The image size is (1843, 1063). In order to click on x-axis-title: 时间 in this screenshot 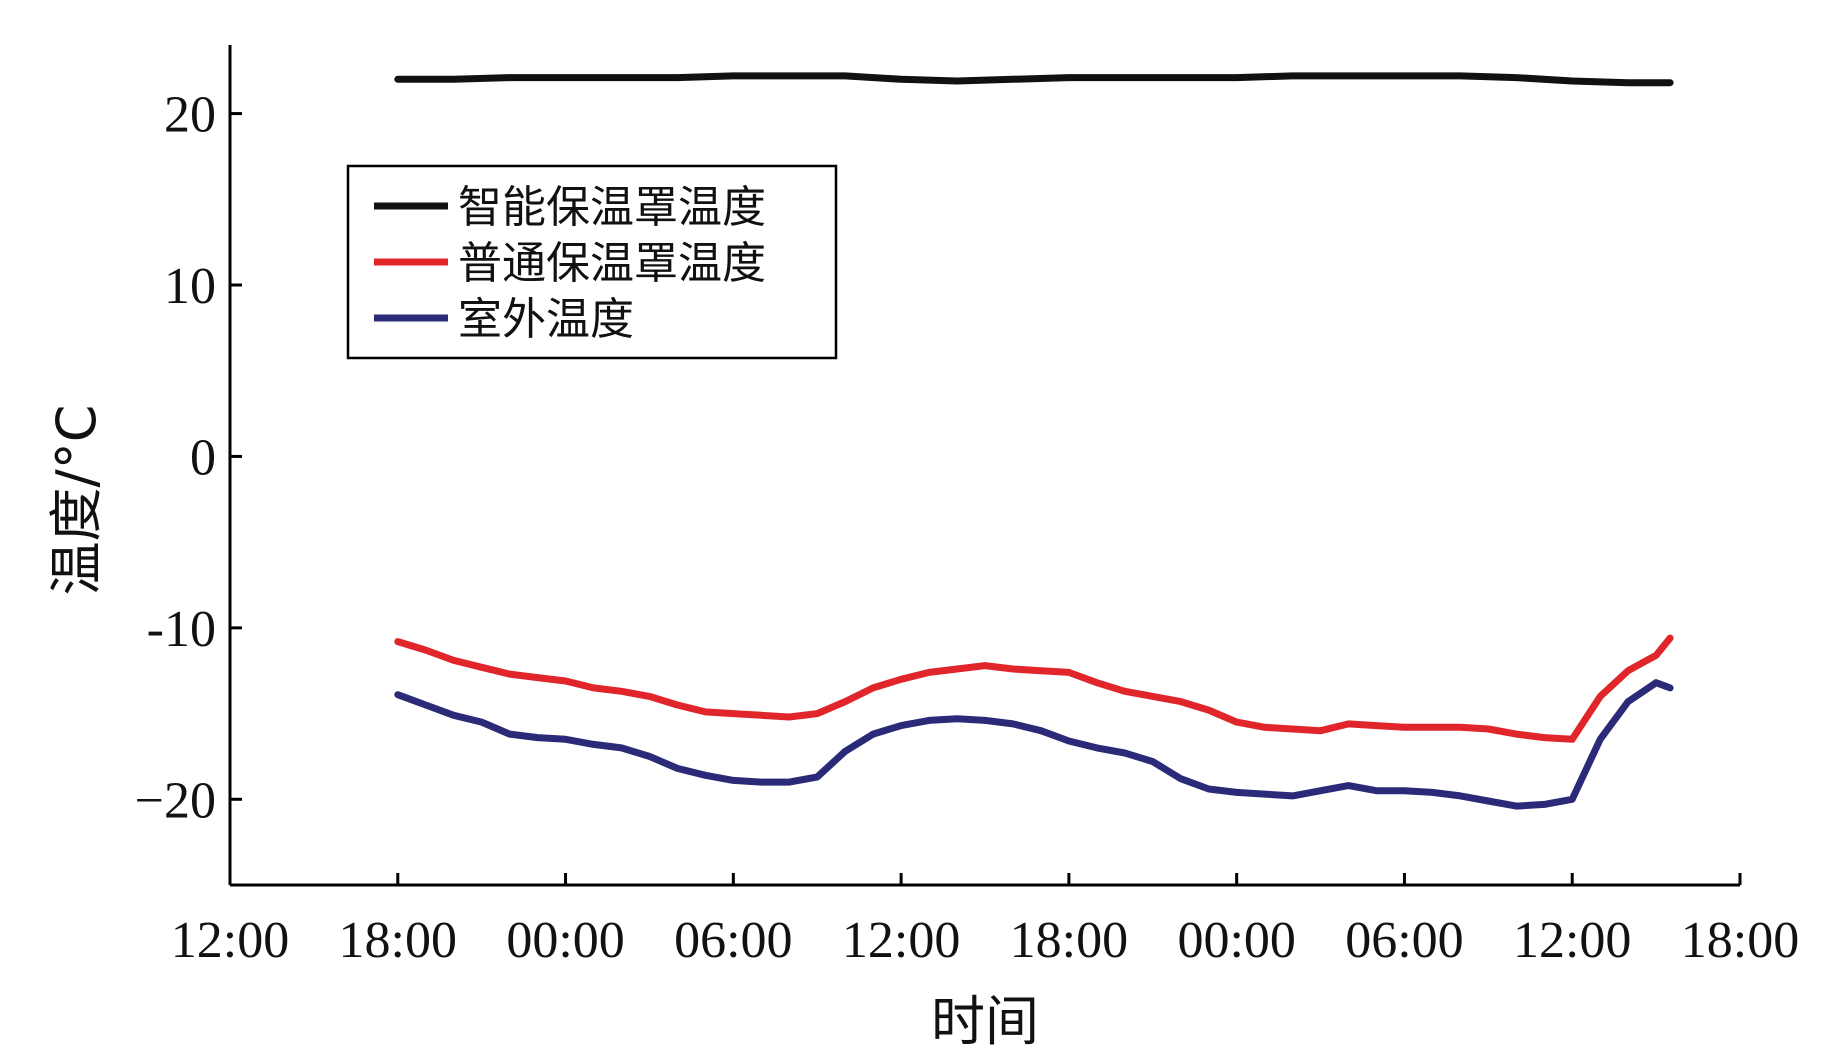, I will do `click(985, 1021)`.